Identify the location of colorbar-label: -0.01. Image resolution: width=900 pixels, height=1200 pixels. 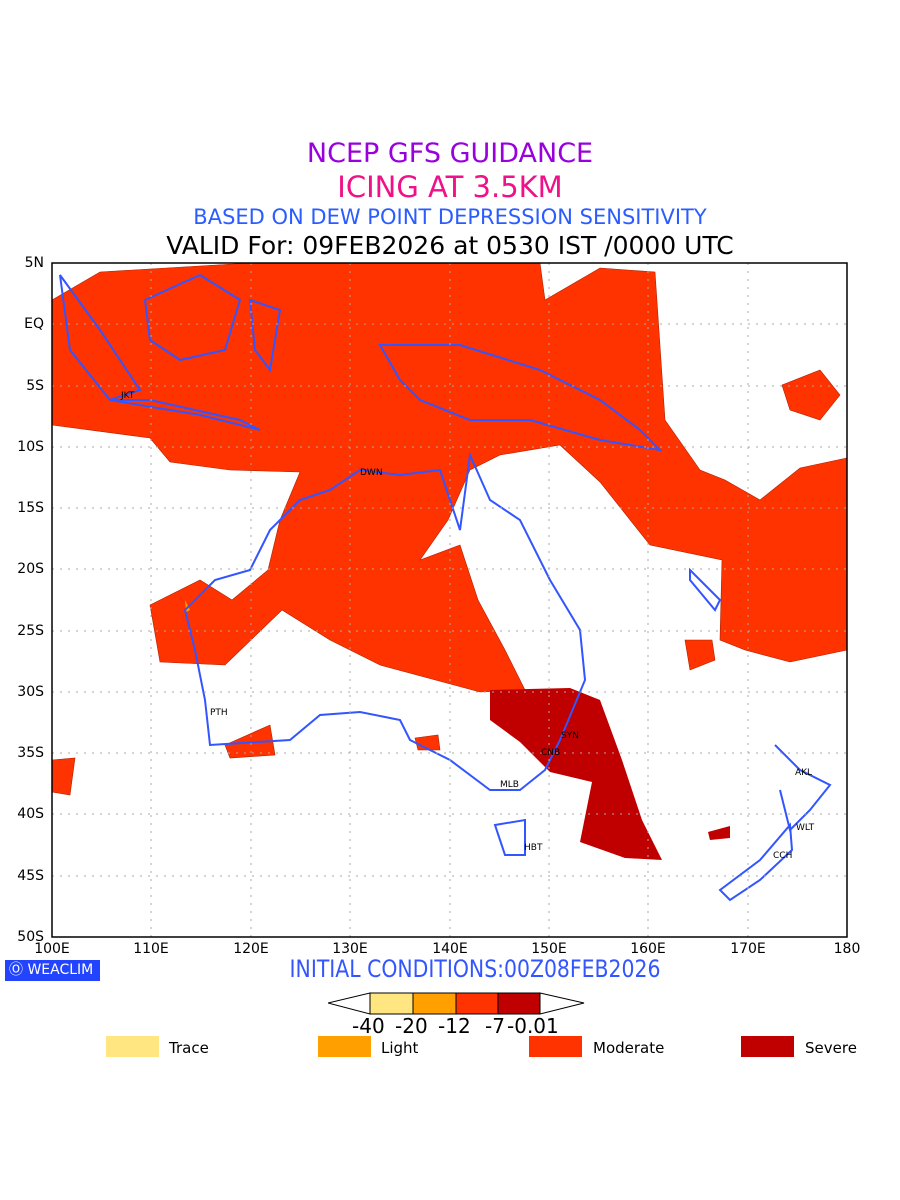
(533, 1026).